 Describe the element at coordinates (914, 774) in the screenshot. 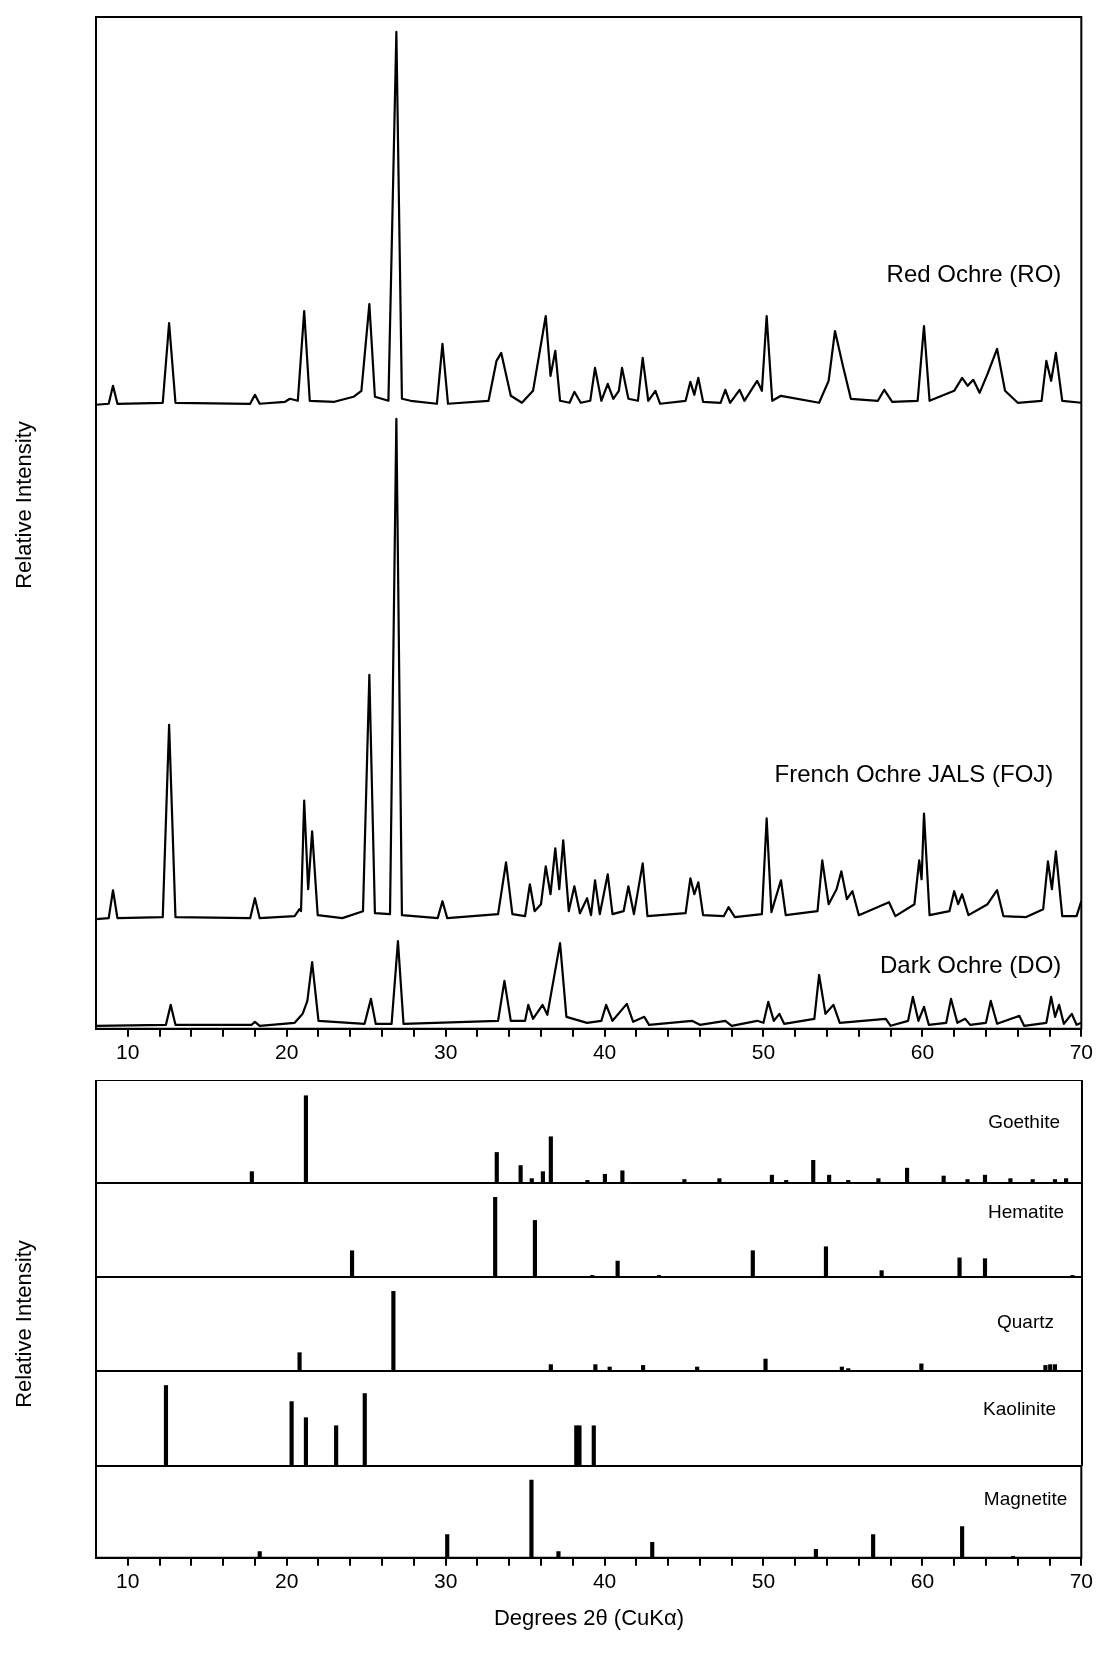

I see `series-label: French Ochre JALS (FOJ)` at that location.